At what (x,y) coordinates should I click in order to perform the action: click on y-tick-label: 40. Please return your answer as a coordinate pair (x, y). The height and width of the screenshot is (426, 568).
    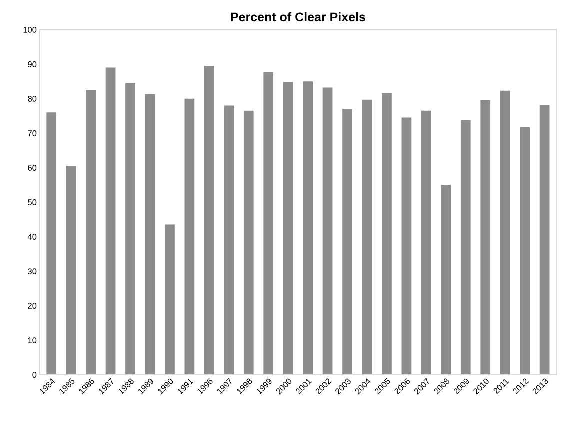
    Looking at the image, I should click on (32, 237).